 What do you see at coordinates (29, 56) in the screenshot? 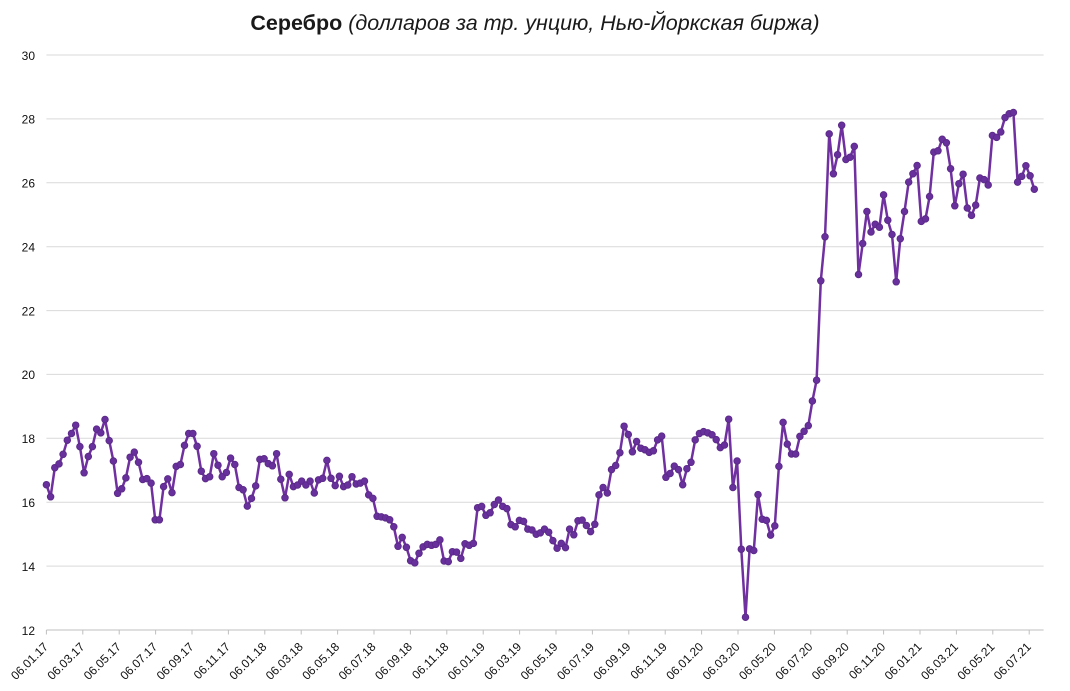
I see `svg-text: 30` at bounding box center [29, 56].